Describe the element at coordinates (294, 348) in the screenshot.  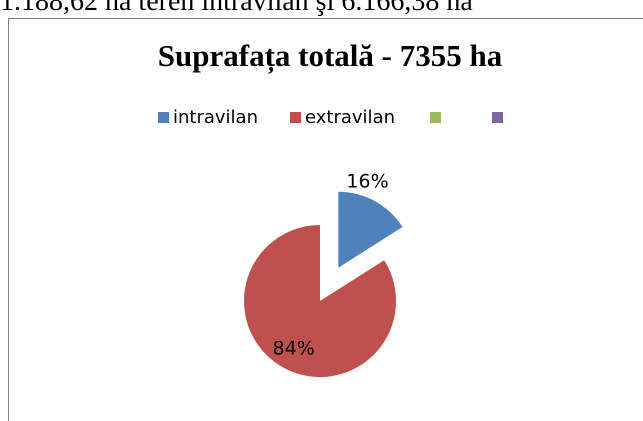
I see `data-label: 84%` at that location.